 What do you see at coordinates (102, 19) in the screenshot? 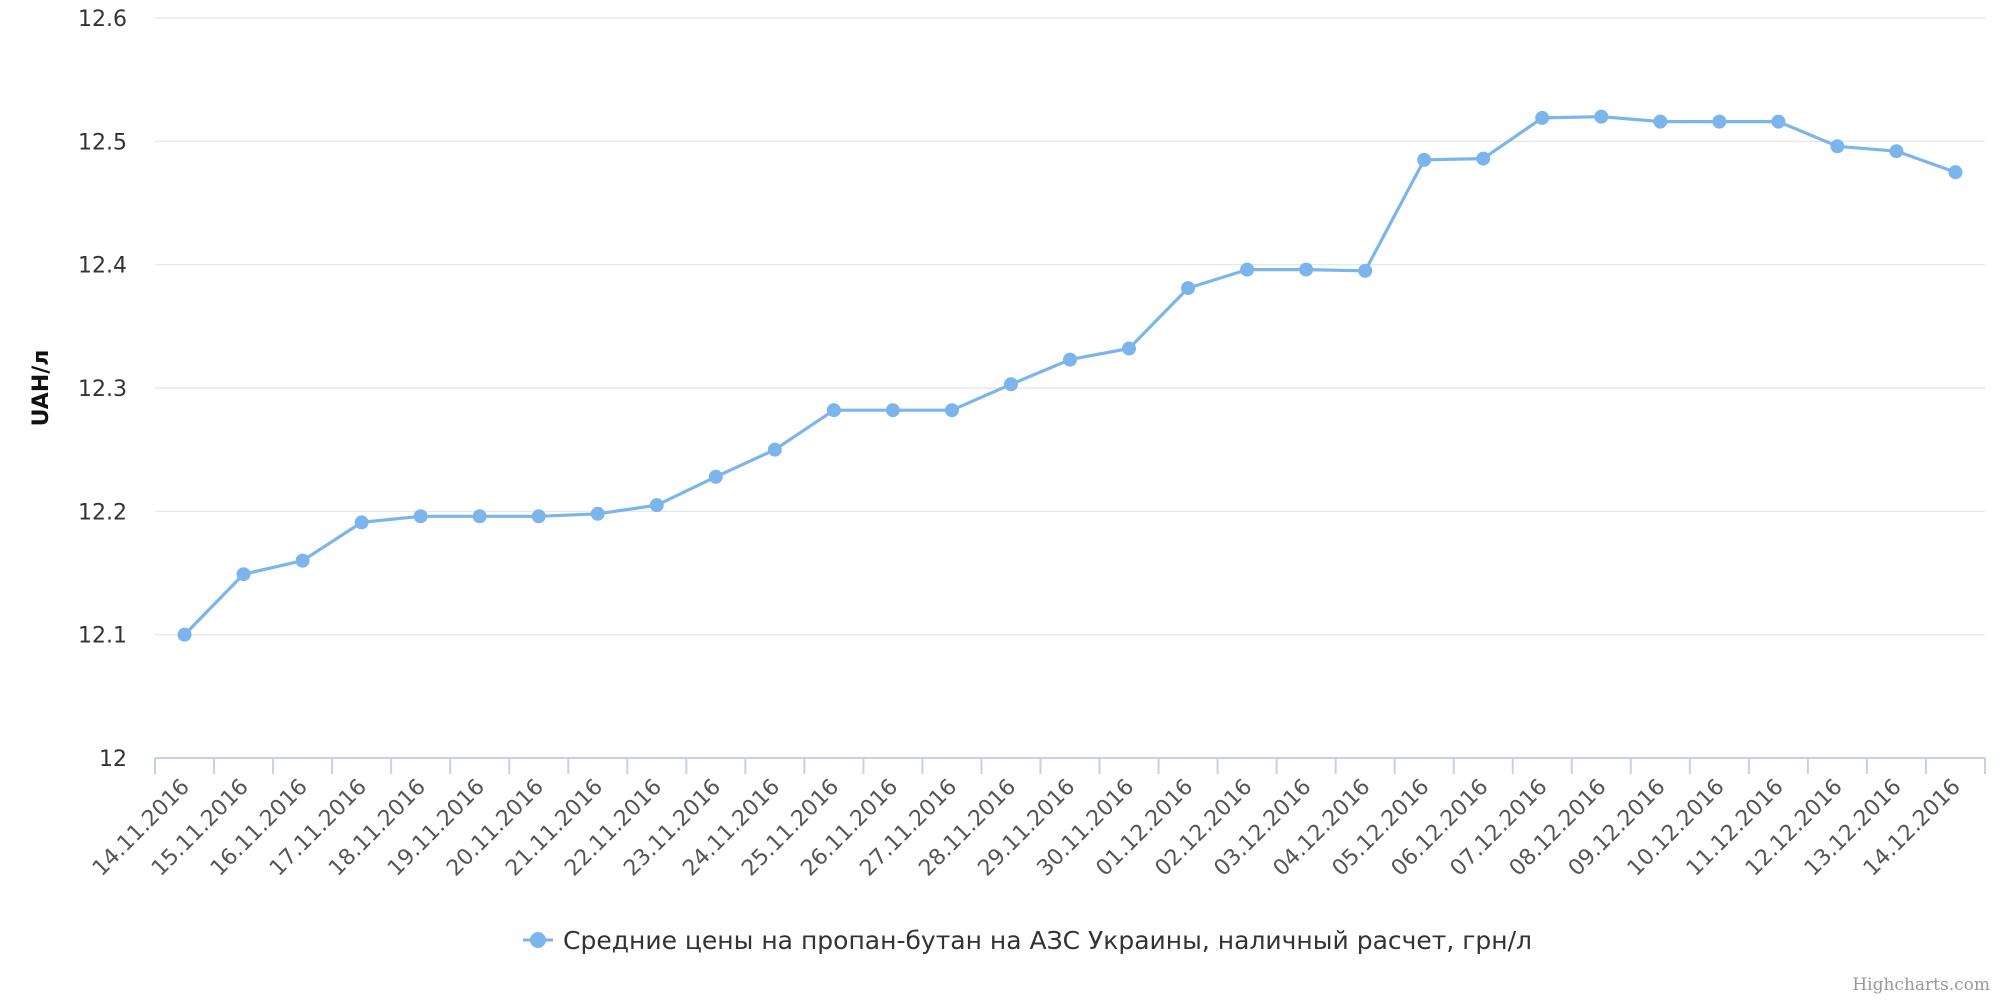
I see `y-tick-label: 12.6` at bounding box center [102, 19].